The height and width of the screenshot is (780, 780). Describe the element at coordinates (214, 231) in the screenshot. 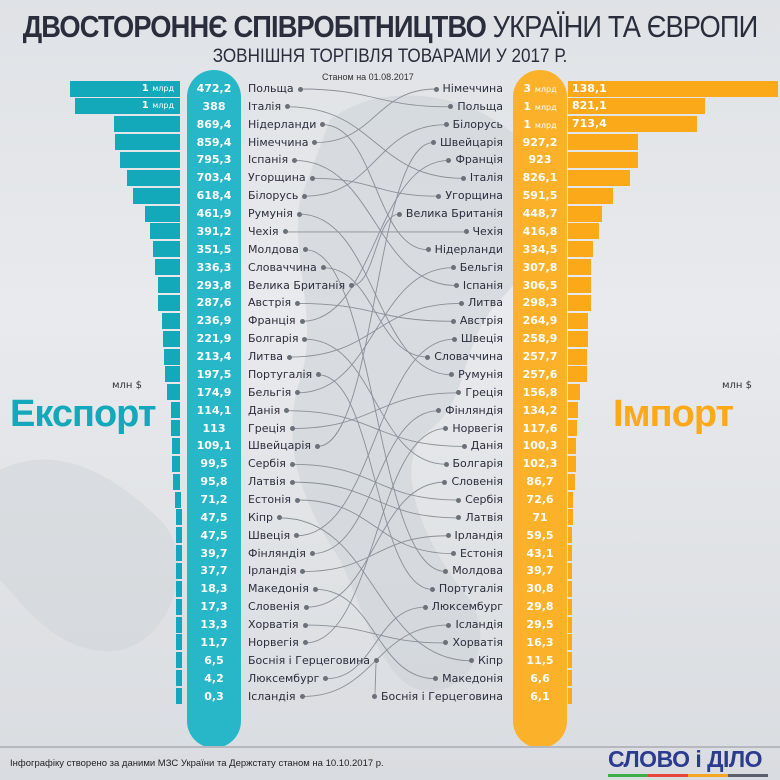

I see `export-value: 391,2` at that location.